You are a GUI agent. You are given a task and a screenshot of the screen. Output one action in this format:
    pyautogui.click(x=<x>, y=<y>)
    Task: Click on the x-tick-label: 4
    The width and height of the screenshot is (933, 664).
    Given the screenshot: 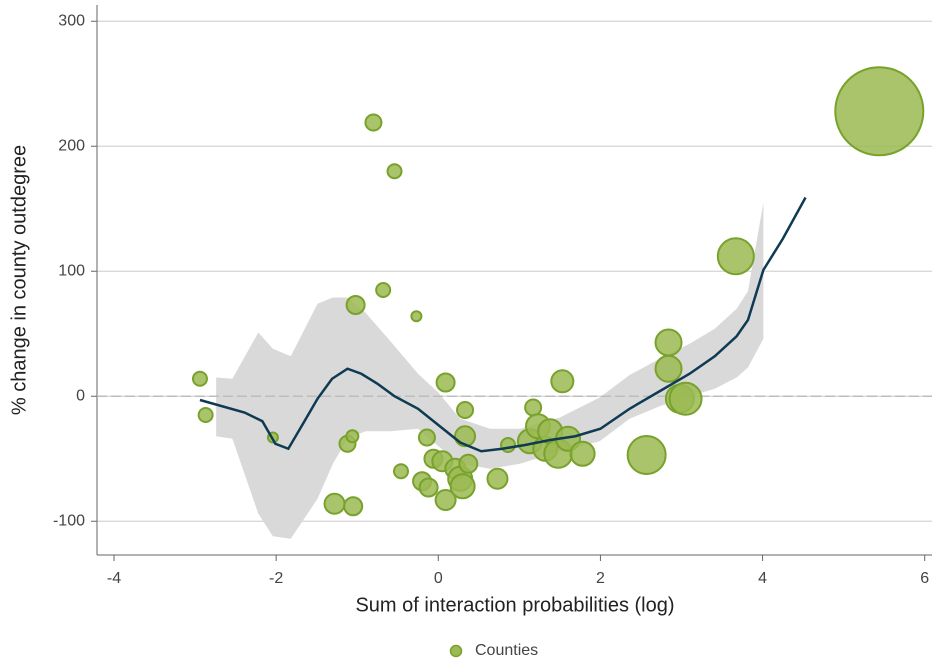 What is the action you would take?
    pyautogui.click(x=762, y=578)
    